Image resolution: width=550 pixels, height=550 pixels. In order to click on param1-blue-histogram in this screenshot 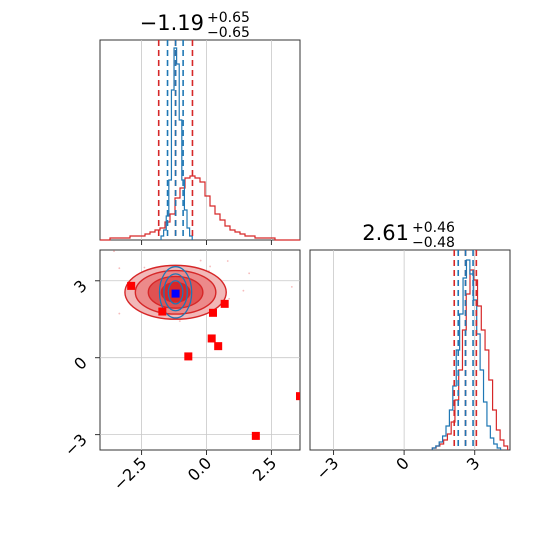, I will do `click(176, 143)`.